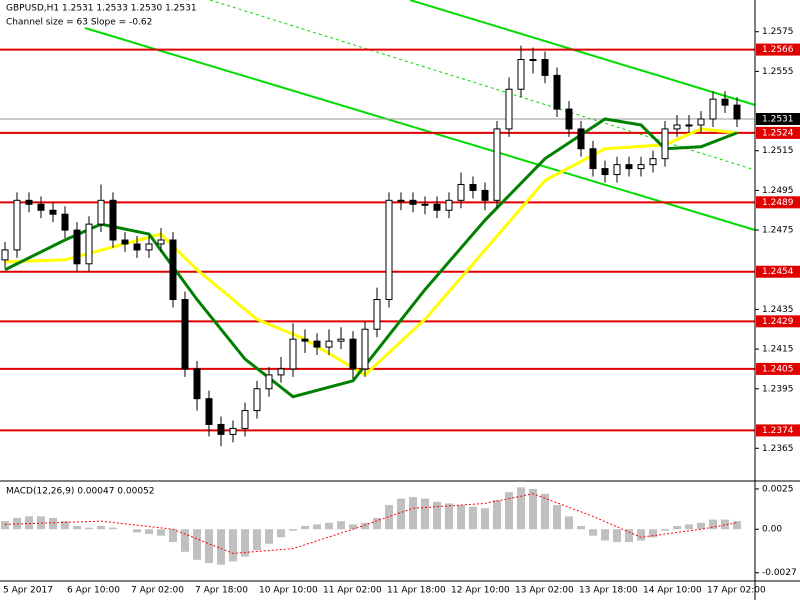  What do you see at coordinates (157, 591) in the screenshot?
I see `x-tick-label: 7 Apr 02:00` at bounding box center [157, 591].